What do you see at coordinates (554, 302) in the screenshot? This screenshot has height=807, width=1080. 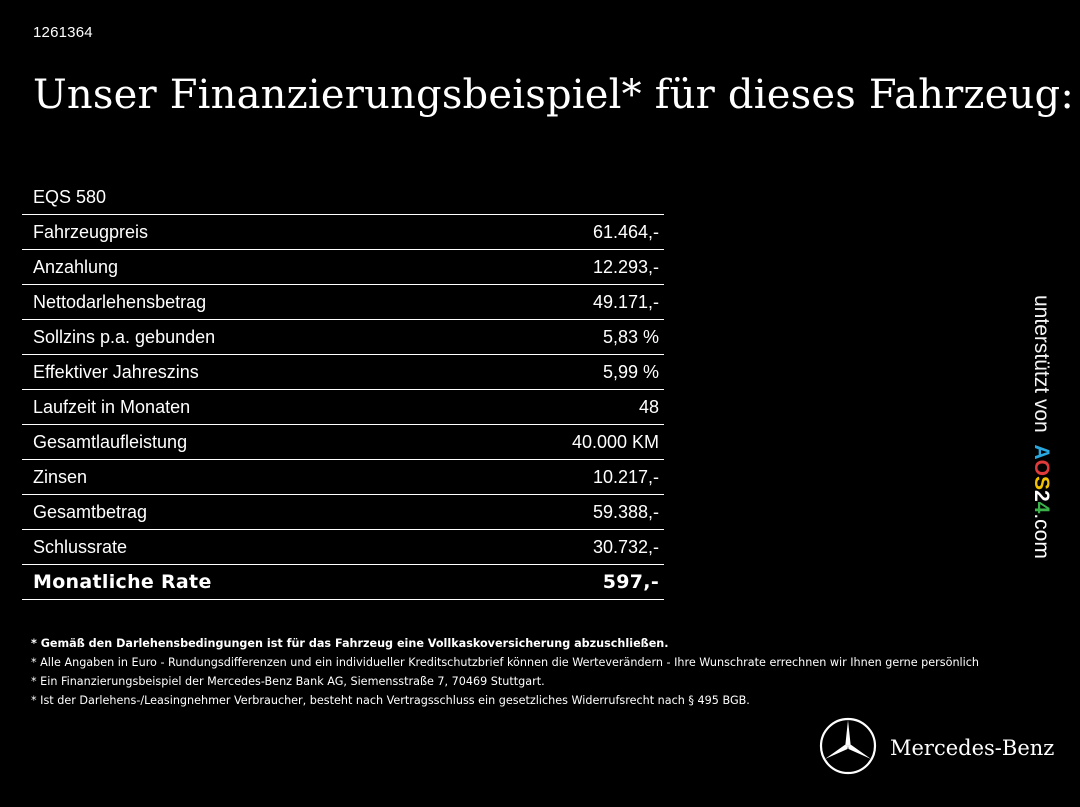 I see `row-value: 49.171,-` at bounding box center [554, 302].